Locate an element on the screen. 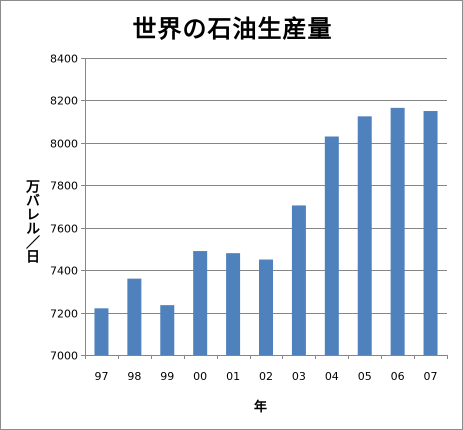  y-tick-label: 8400 is located at coordinates (64, 59).